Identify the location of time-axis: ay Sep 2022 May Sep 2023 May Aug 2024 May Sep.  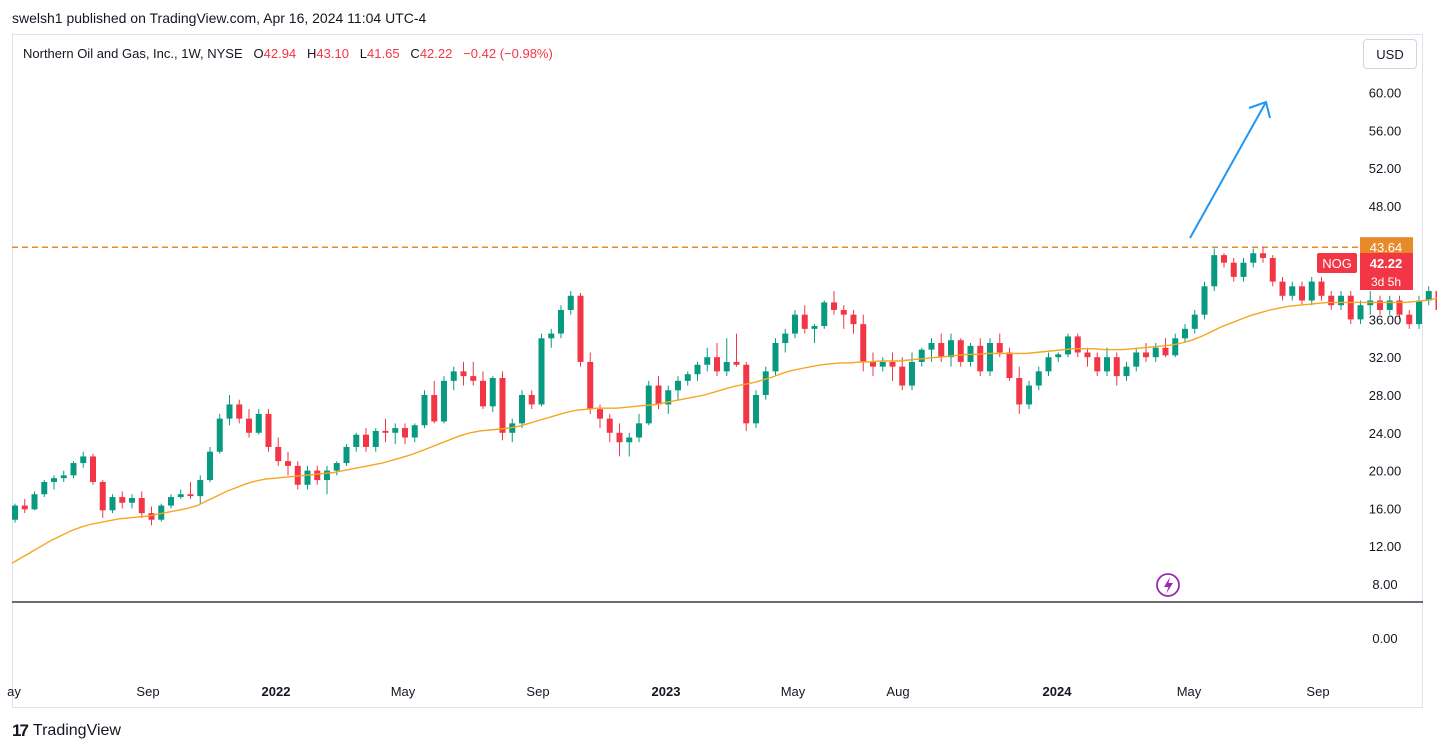
(668, 691).